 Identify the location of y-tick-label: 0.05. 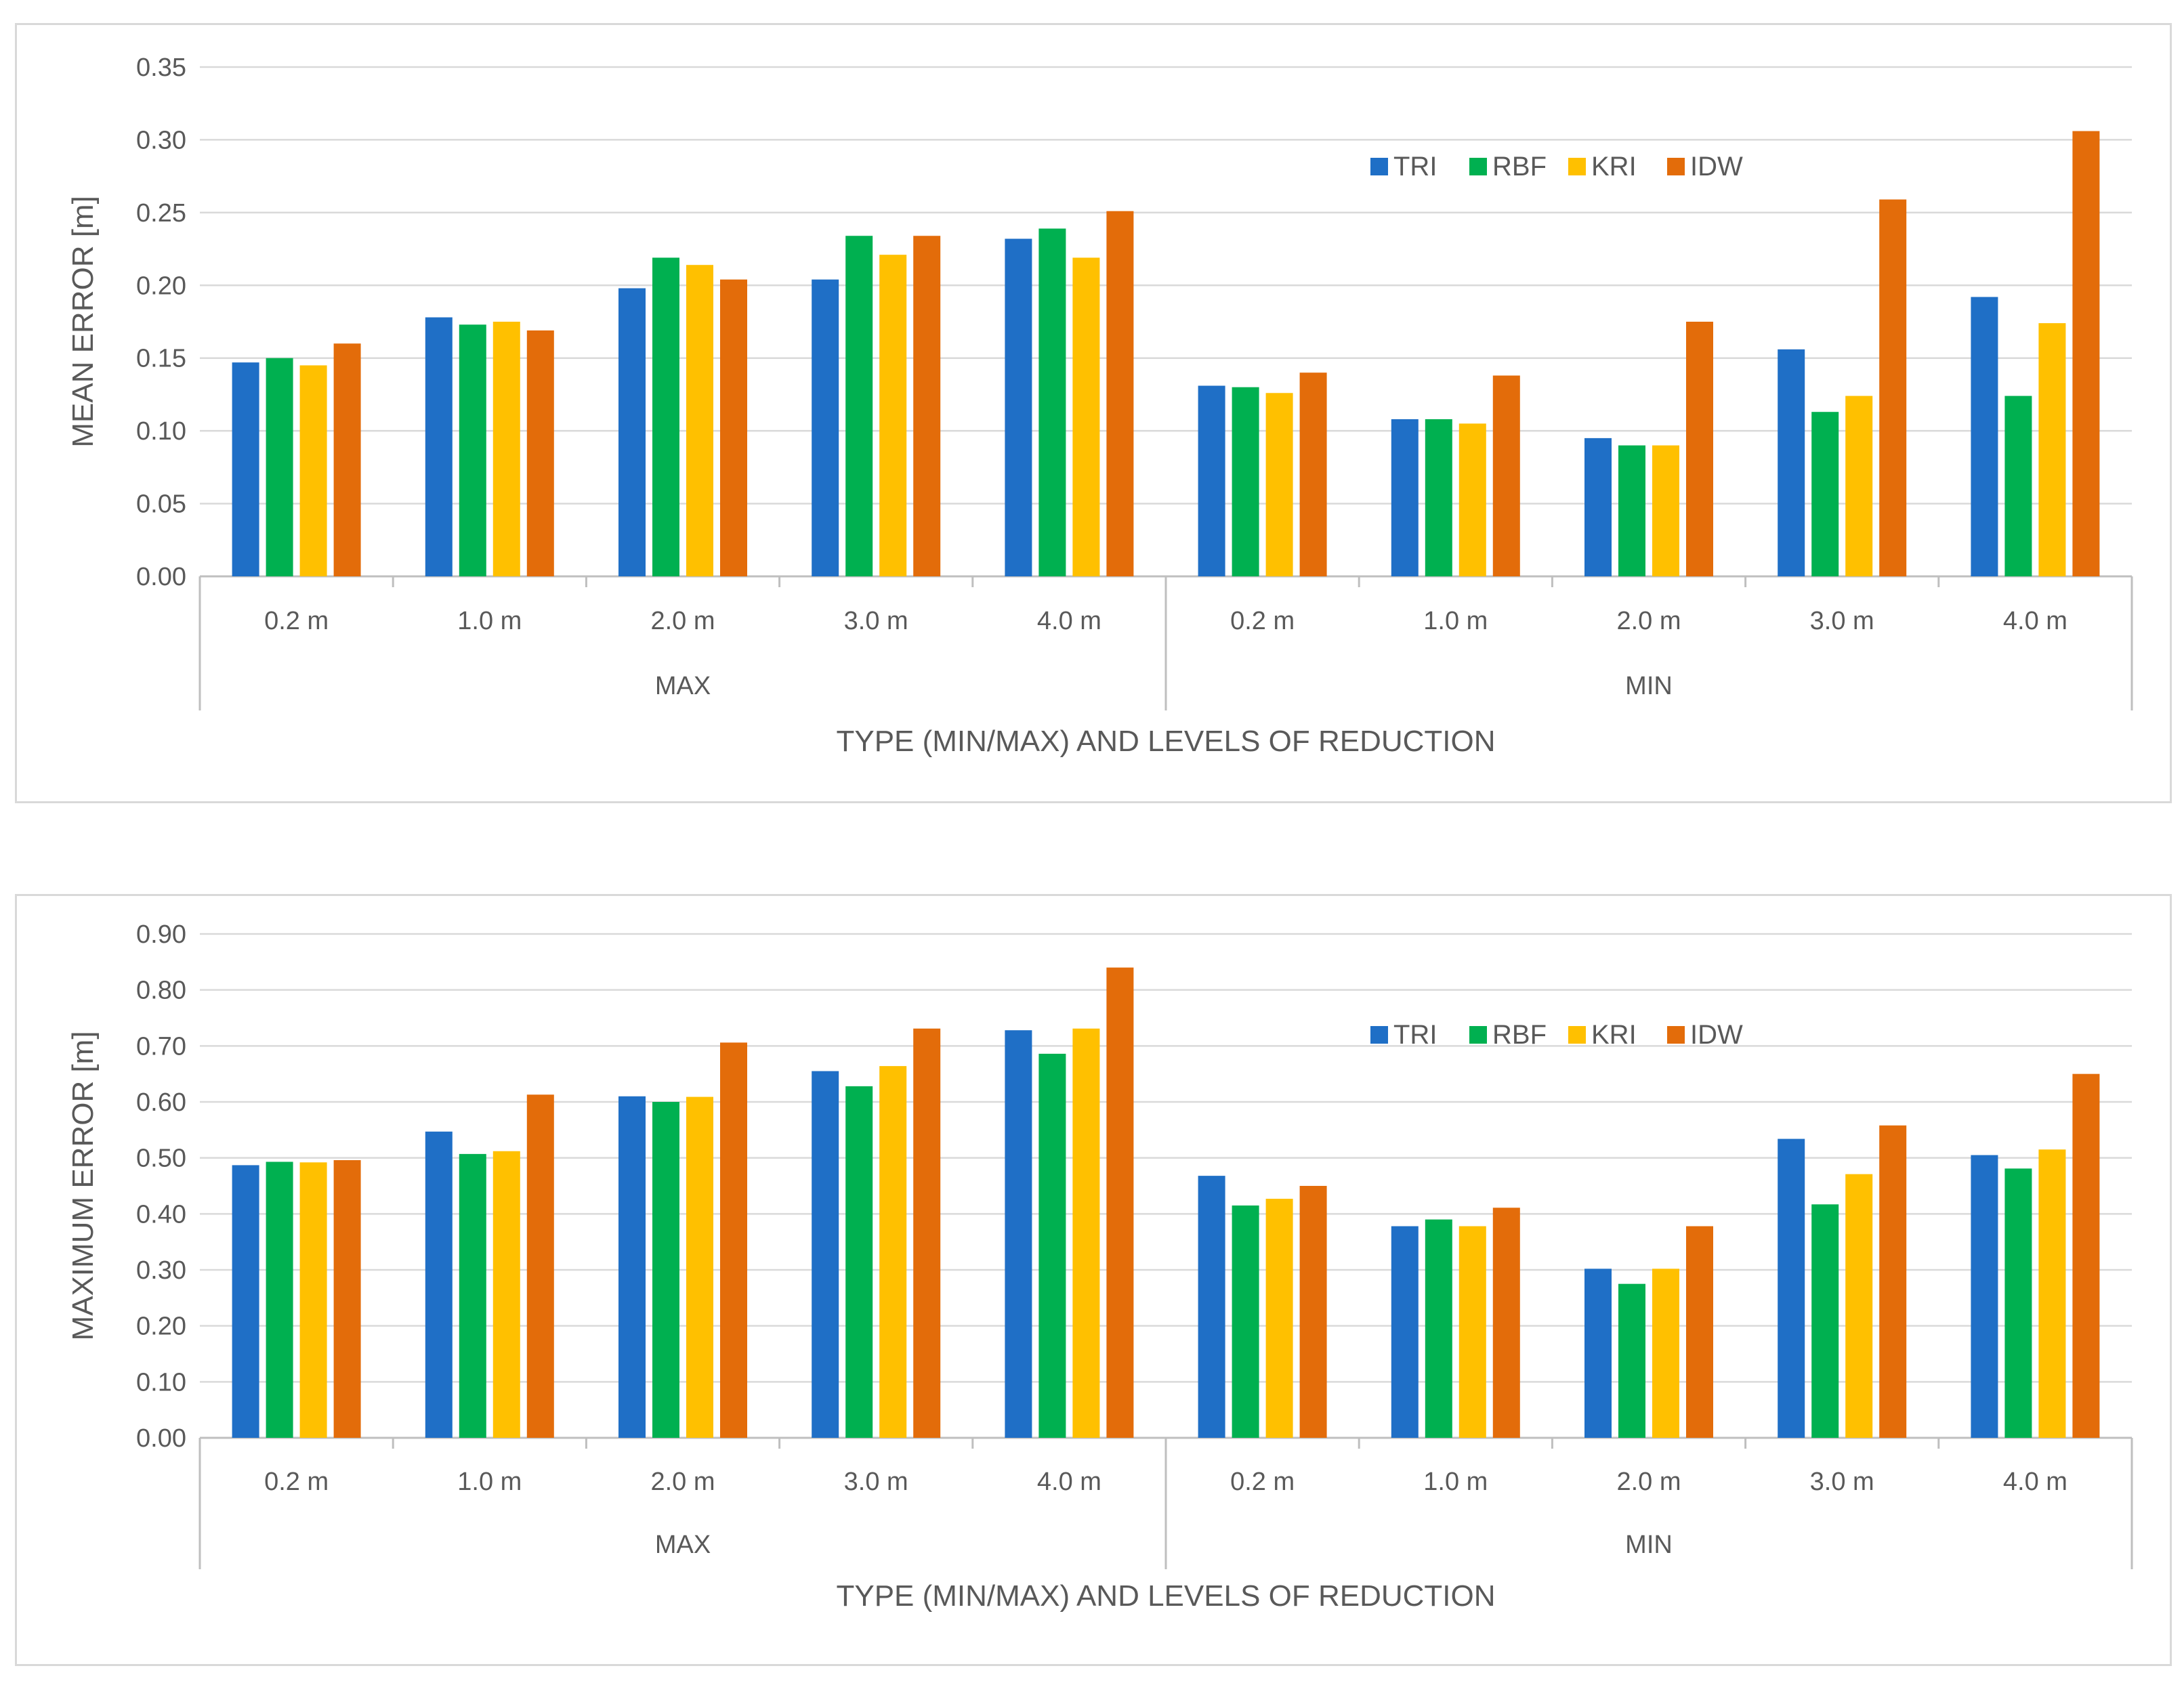
(161, 504).